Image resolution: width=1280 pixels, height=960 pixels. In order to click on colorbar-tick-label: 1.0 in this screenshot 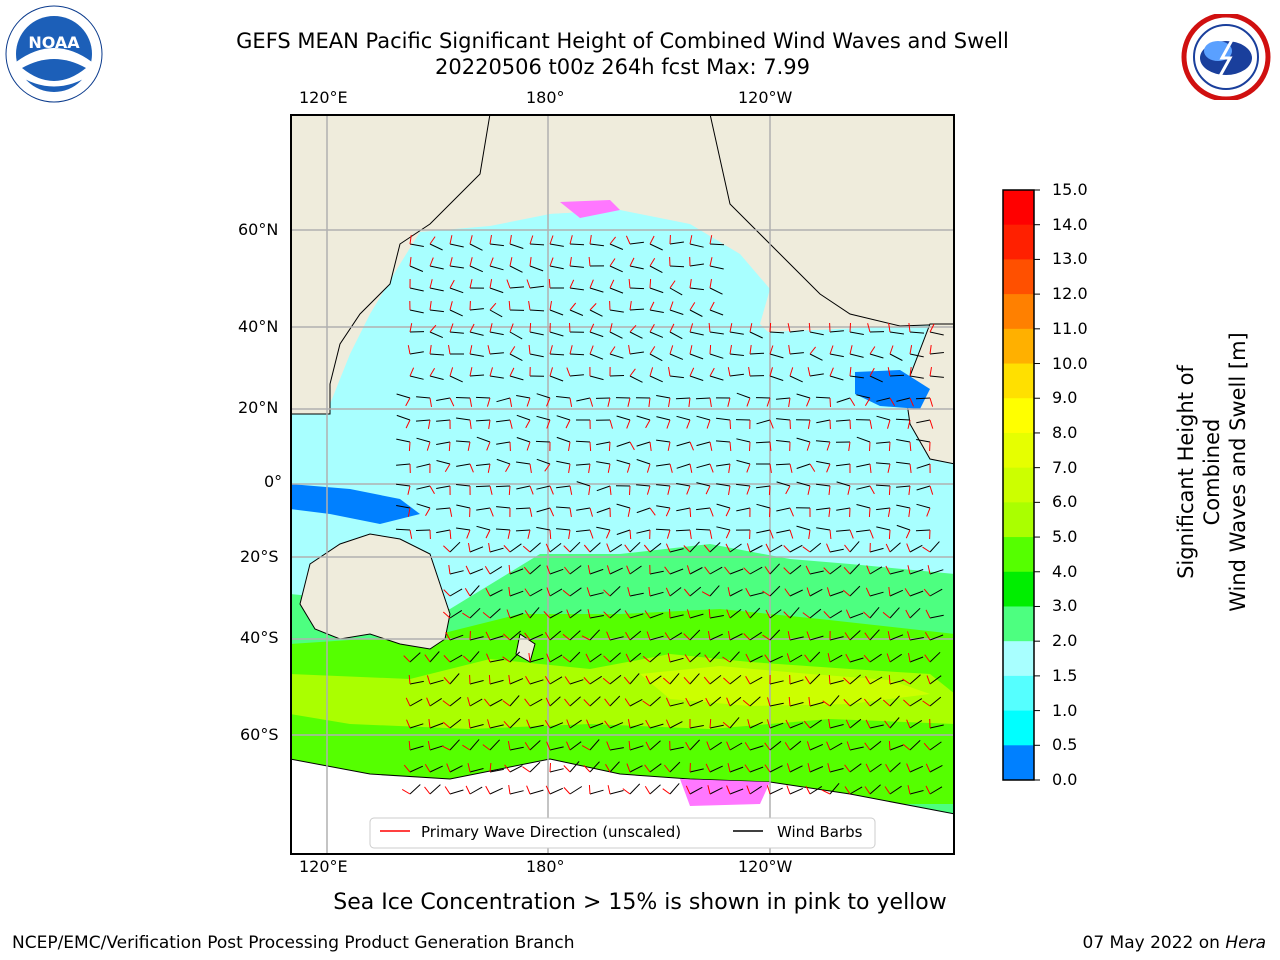, I will do `click(1065, 710)`.